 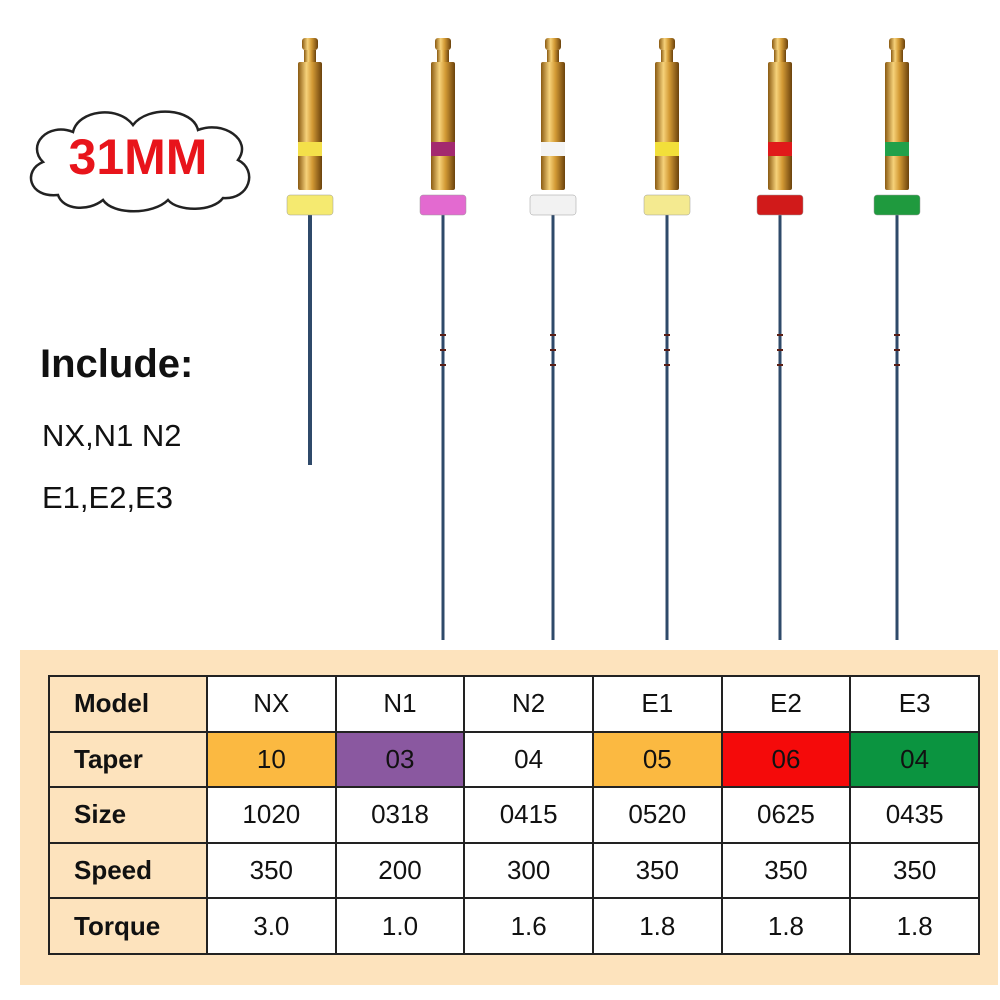 What do you see at coordinates (400, 759) in the screenshot?
I see `table-cell: 03` at bounding box center [400, 759].